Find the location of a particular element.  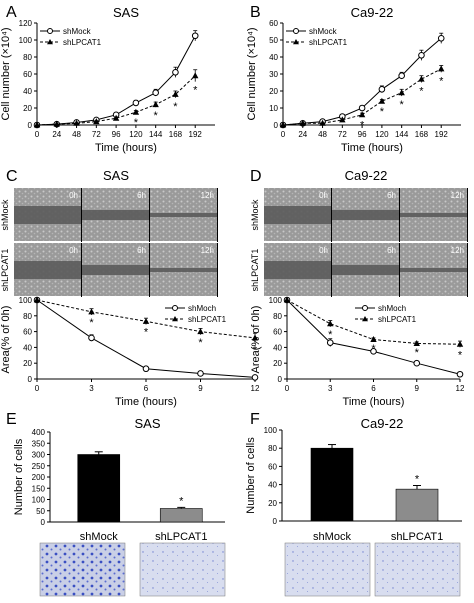

time-label: 12h is located at coordinates (457, 250).